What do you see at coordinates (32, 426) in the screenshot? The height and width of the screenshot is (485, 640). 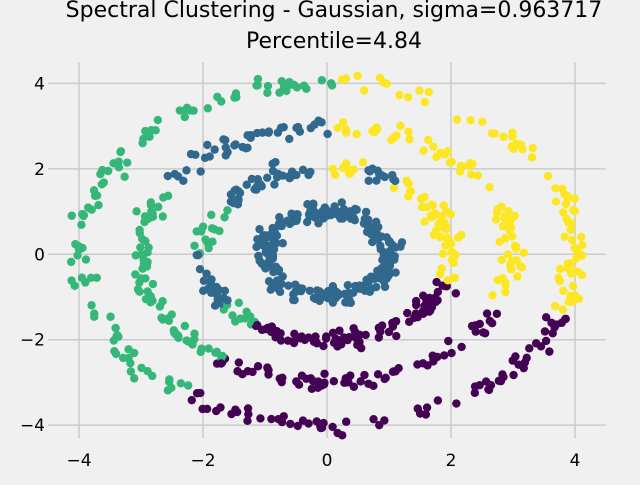 I see `y-tick-label: −4` at bounding box center [32, 426].